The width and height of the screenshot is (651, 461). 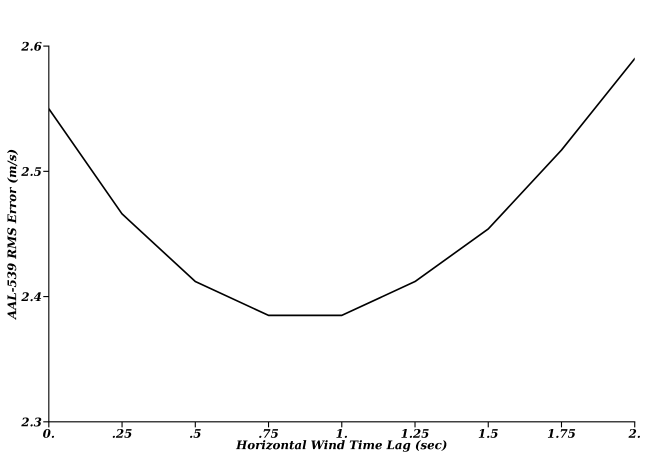 What do you see at coordinates (562, 433) in the screenshot?
I see `x-tick-label: 1.75` at bounding box center [562, 433].